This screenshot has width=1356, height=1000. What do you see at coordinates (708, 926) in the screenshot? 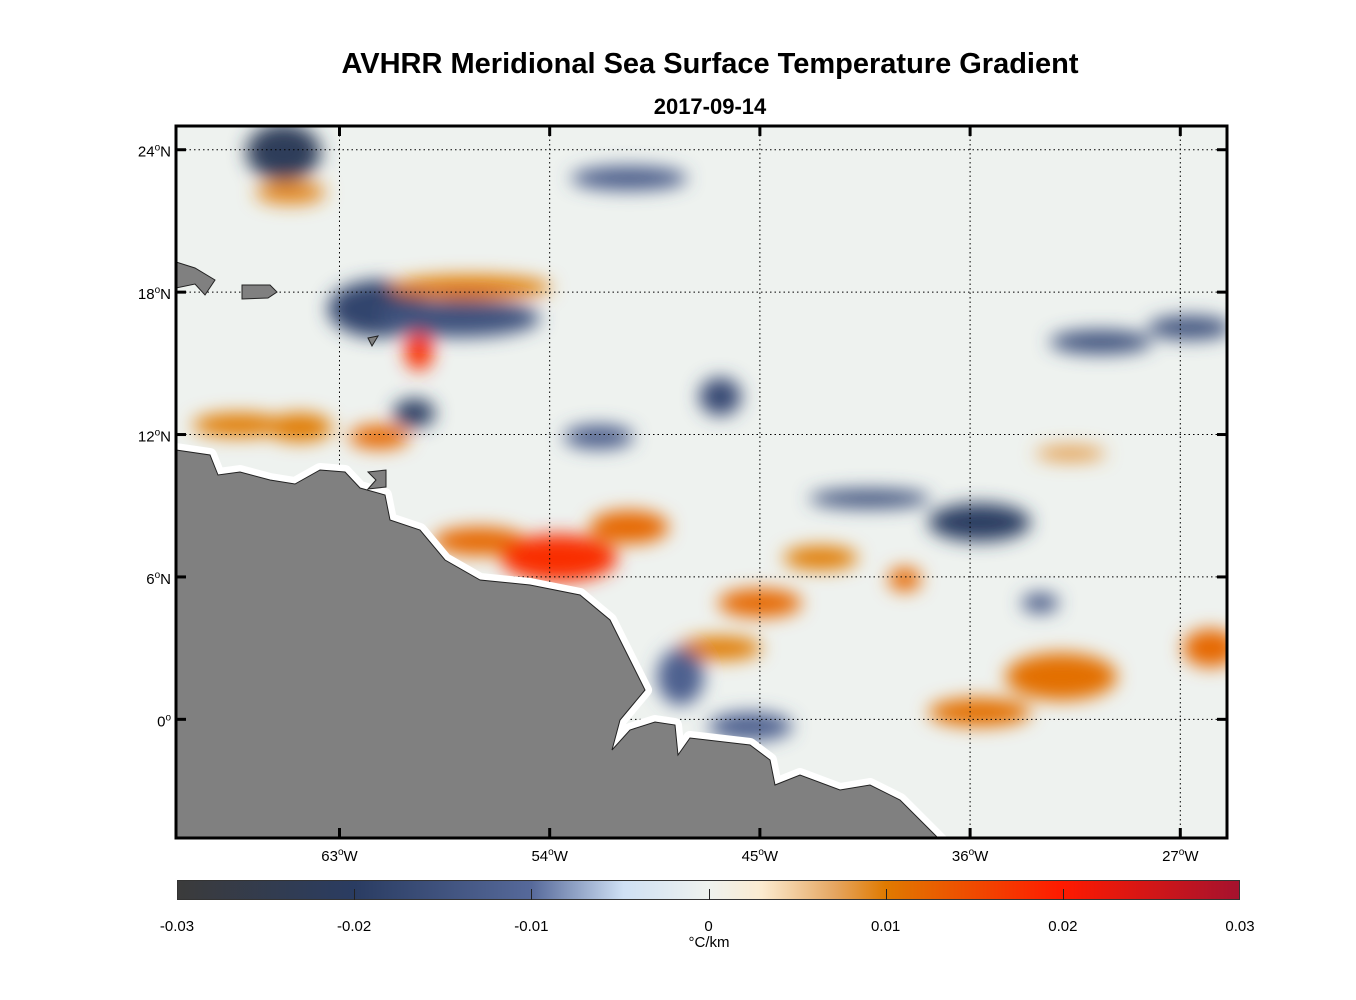
I see `colorbar-tick-label: 0` at bounding box center [708, 926].